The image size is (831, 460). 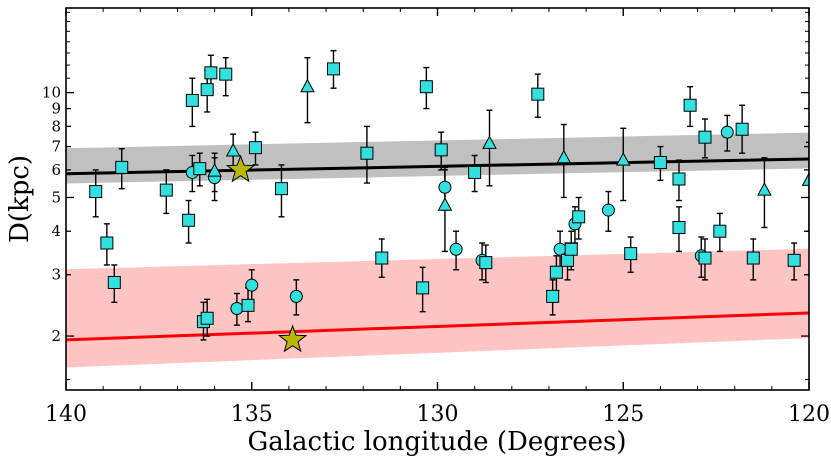 I want to click on lower-band-upper-edge, so click(x=437, y=259).